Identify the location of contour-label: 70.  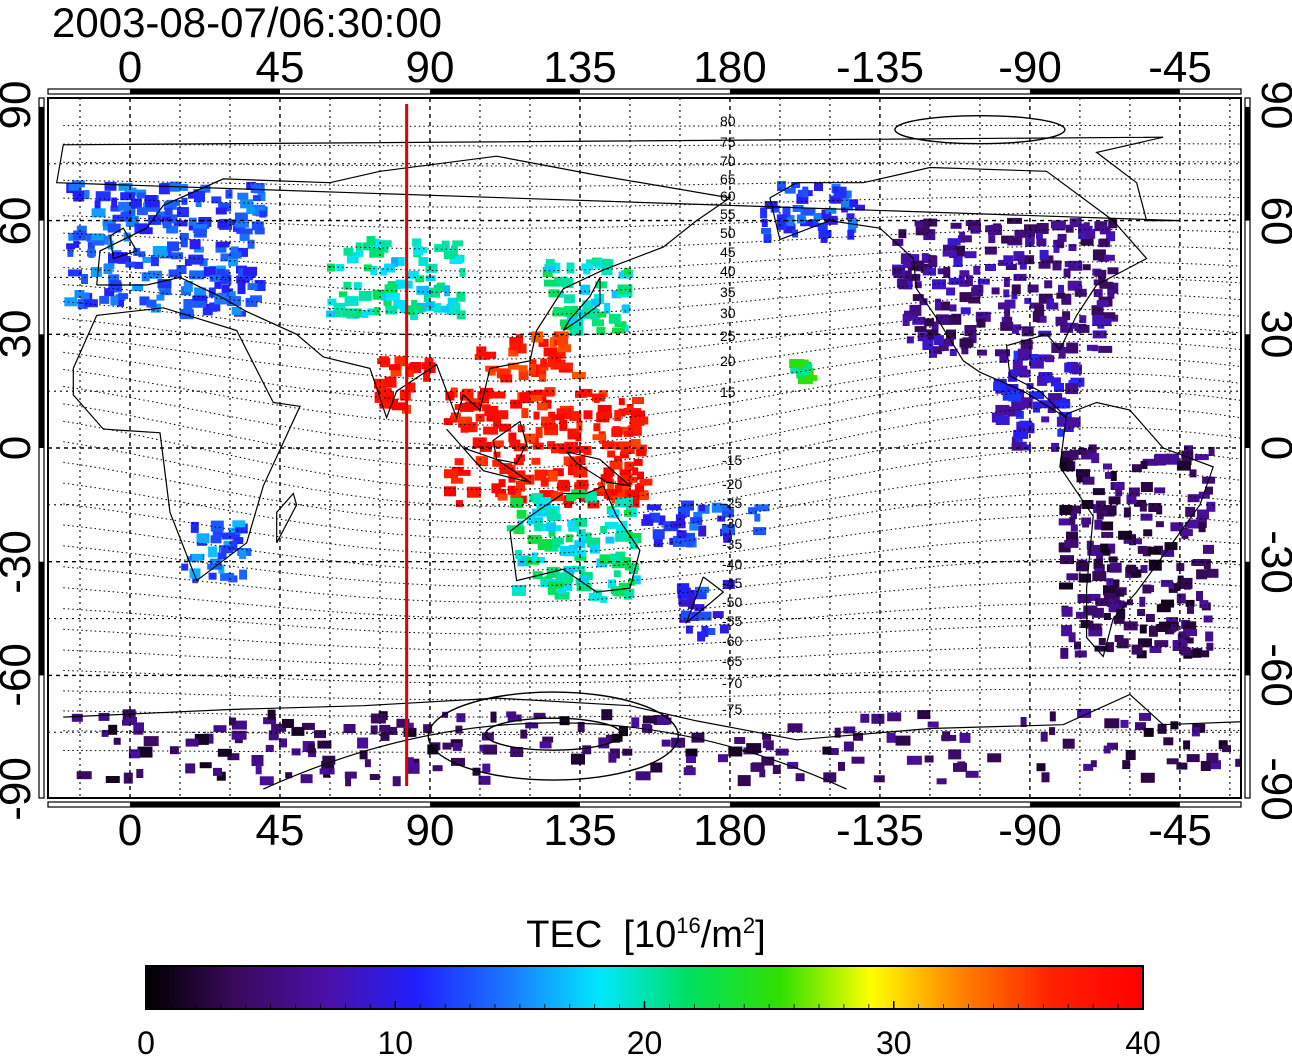
(728, 161).